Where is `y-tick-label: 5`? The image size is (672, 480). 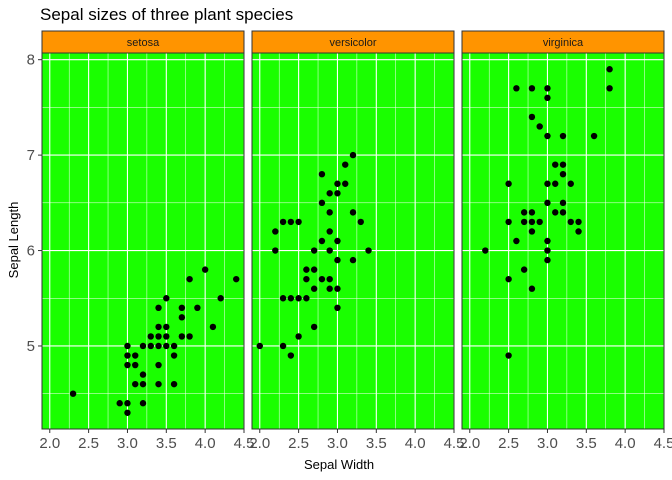
y-tick-label: 5 is located at coordinates (31, 346).